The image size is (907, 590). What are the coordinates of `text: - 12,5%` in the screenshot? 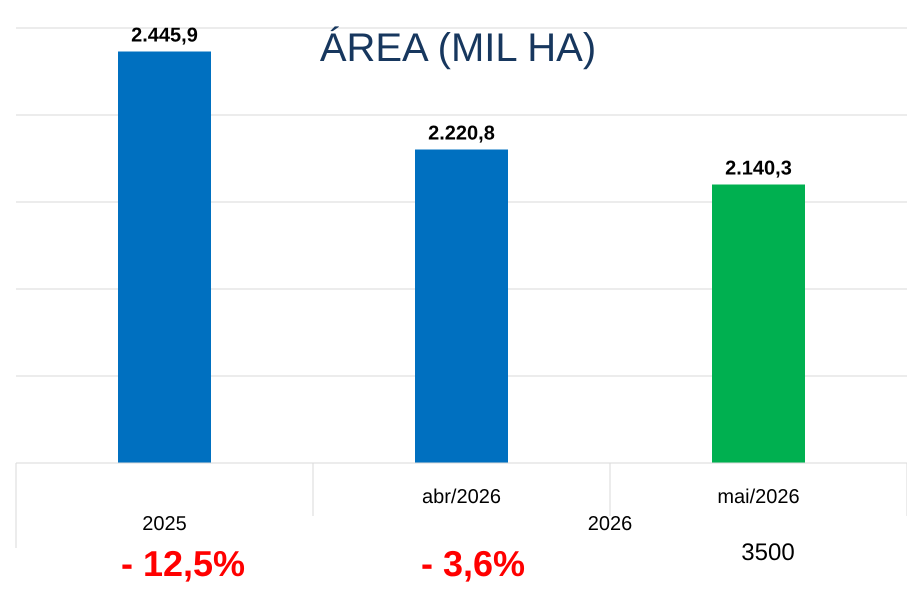 It's located at (183, 563).